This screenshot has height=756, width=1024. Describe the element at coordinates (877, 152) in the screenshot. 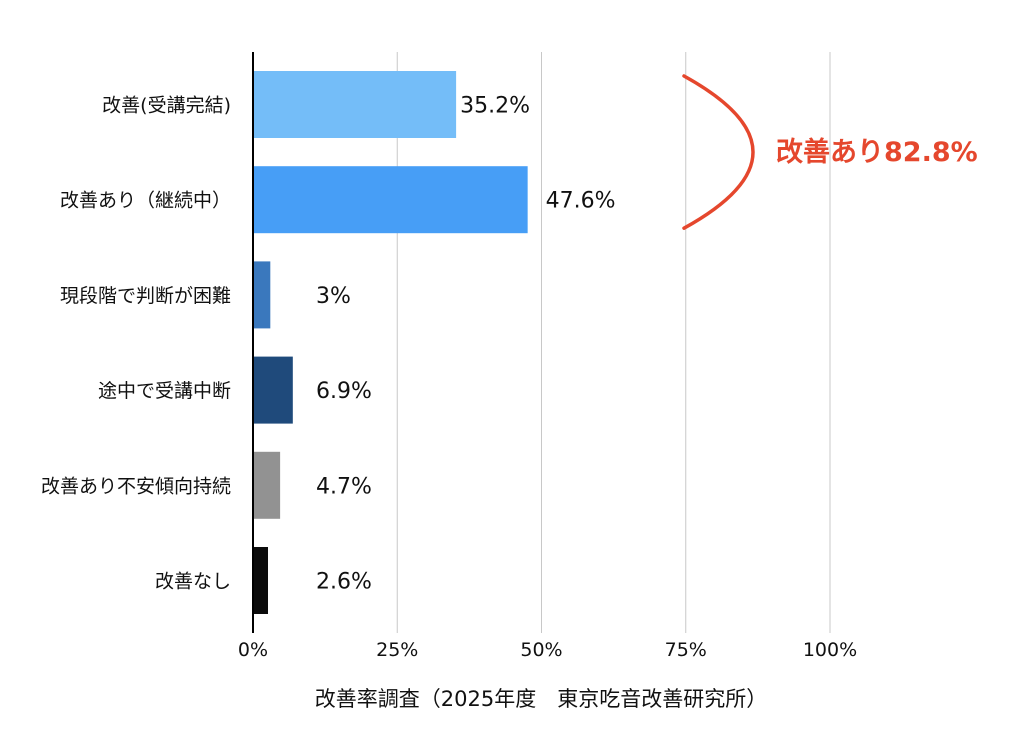

I see `annotation-label: 改善あり82.8%` at that location.